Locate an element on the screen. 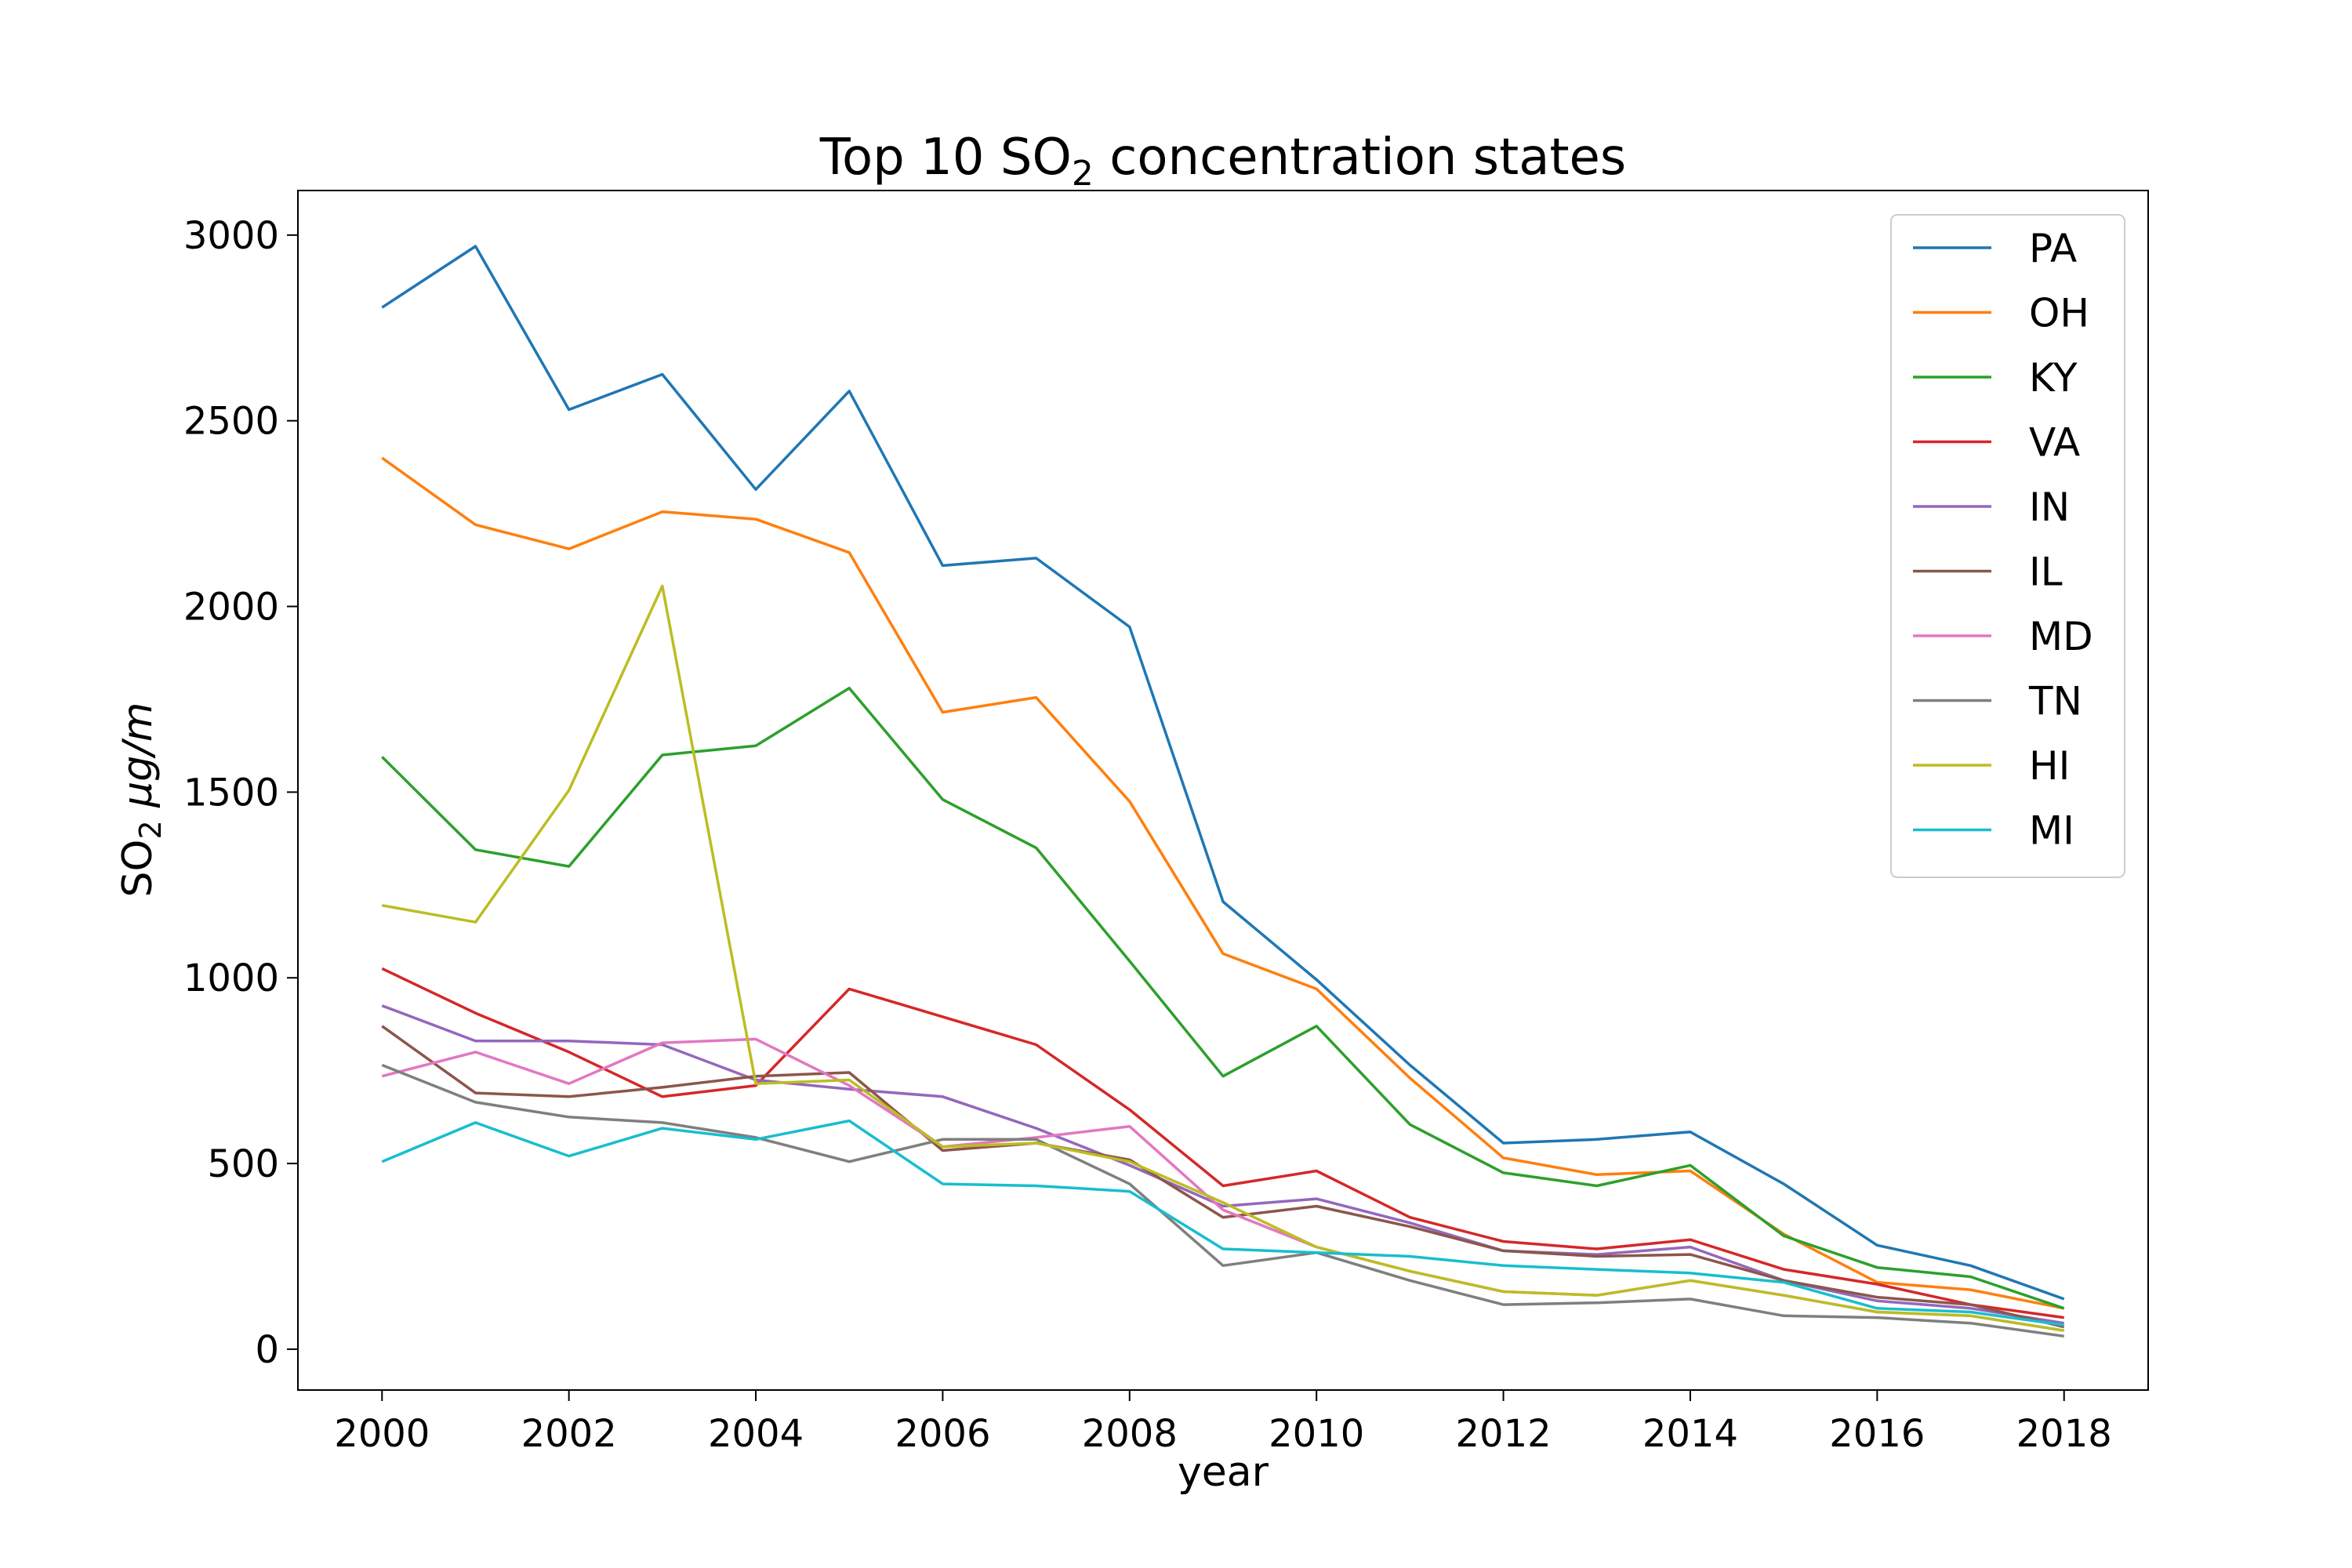  y-tick-label-0: 0 is located at coordinates (267, 1350).